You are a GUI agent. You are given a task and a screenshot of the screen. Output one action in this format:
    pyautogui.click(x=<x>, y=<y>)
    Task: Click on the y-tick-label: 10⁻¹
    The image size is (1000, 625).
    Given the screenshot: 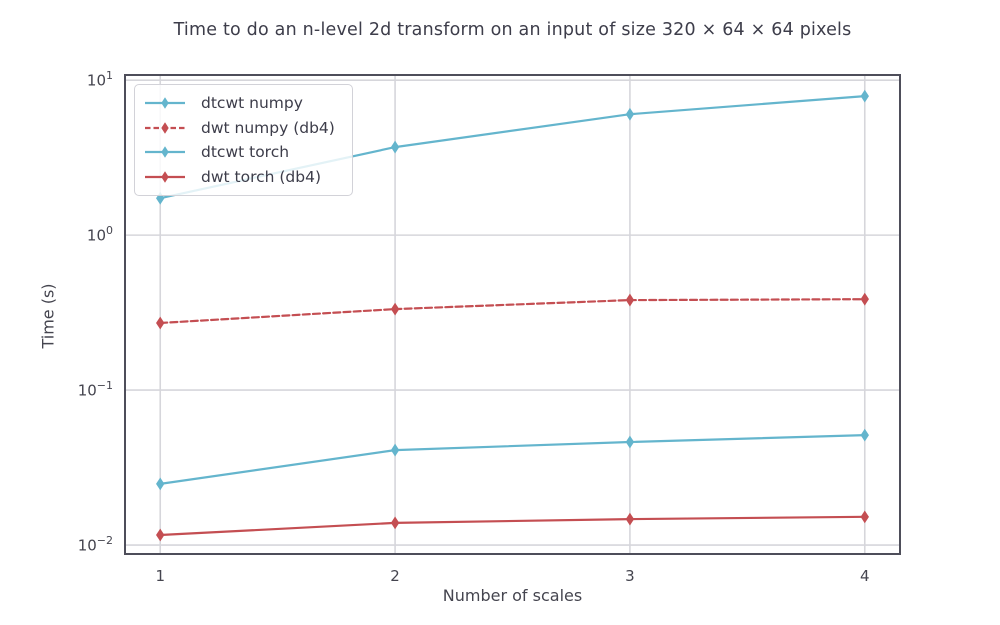 What is the action you would take?
    pyautogui.click(x=95, y=389)
    